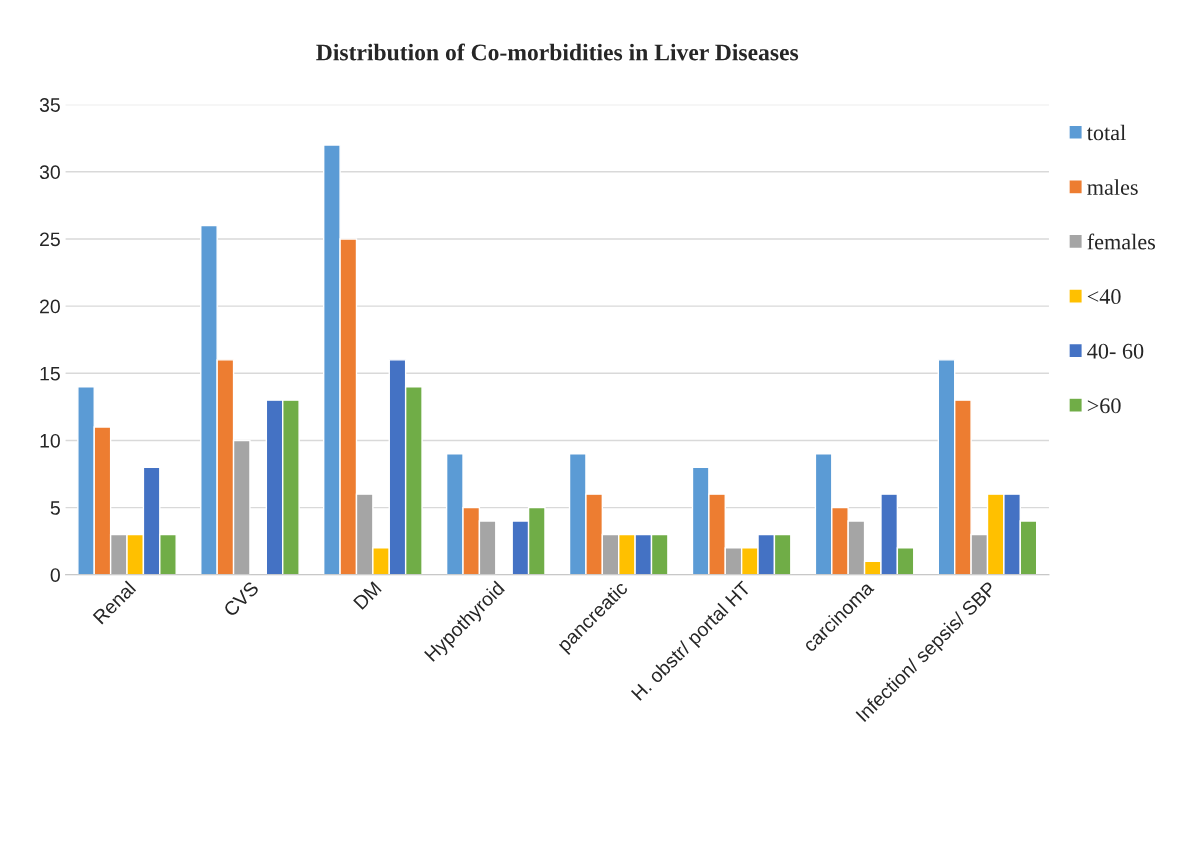 The height and width of the screenshot is (844, 1192). What do you see at coordinates (50, 306) in the screenshot?
I see `y-tick-label: 20` at bounding box center [50, 306].